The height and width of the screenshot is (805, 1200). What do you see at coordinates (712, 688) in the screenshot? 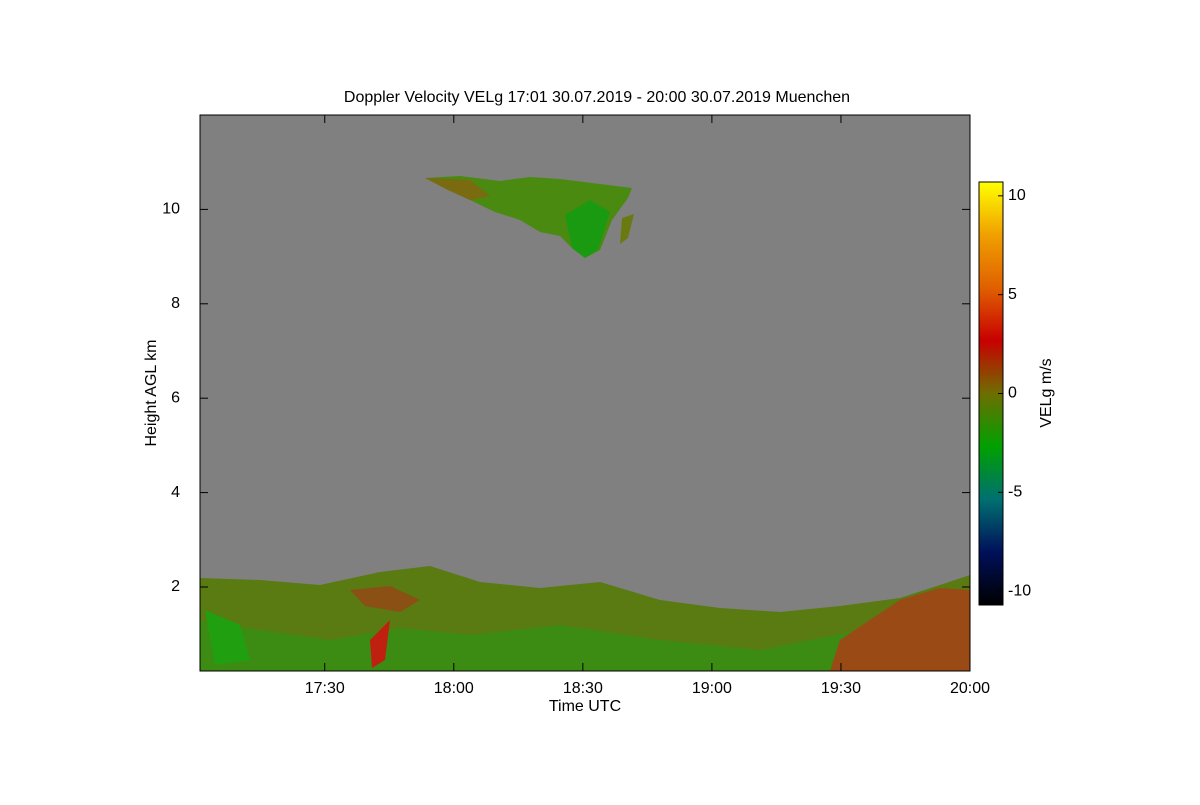
I see `x-tick-label: 19:00` at bounding box center [712, 688].